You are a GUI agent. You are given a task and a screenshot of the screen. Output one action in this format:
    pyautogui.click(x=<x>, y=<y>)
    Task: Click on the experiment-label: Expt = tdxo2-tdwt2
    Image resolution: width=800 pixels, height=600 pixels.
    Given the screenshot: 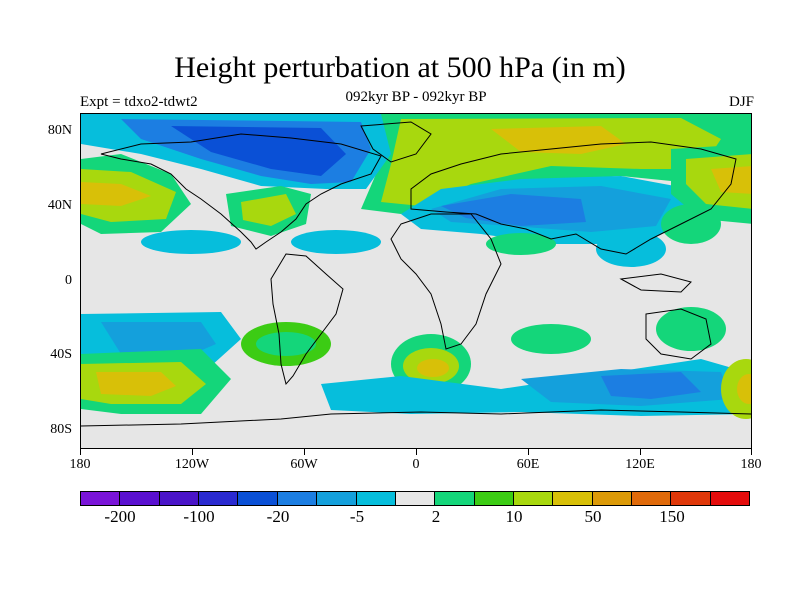 What is the action you would take?
    pyautogui.click(x=139, y=102)
    